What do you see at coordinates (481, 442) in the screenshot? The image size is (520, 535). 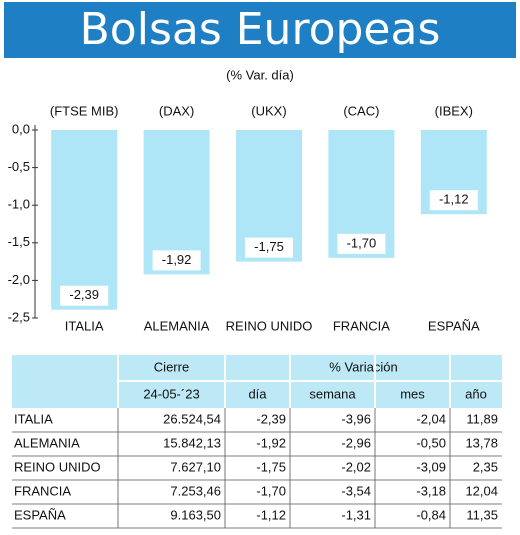 I see `cell: 13,78` at bounding box center [481, 442].